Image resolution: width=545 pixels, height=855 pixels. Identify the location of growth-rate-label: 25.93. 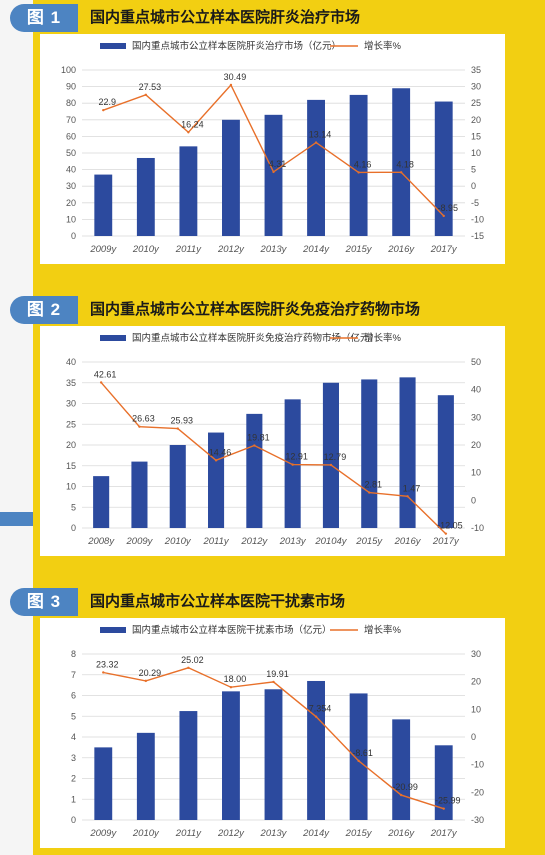
(181, 421).